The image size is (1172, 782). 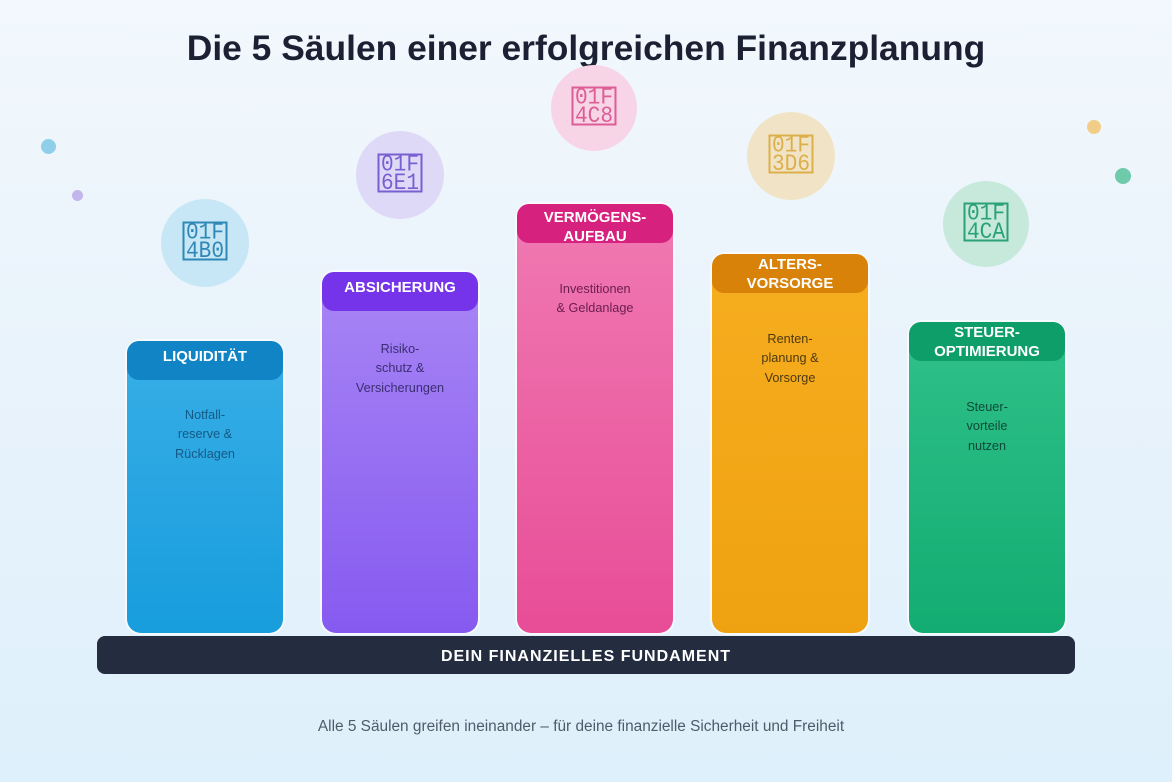 What do you see at coordinates (791, 162) in the screenshot?
I see `svg-text: 3D6` at bounding box center [791, 162].